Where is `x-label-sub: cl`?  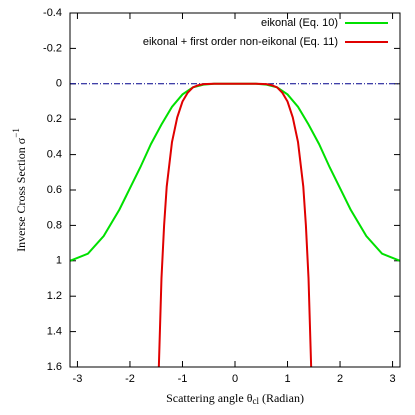 x-label-sub: cl is located at coordinates (255, 401).